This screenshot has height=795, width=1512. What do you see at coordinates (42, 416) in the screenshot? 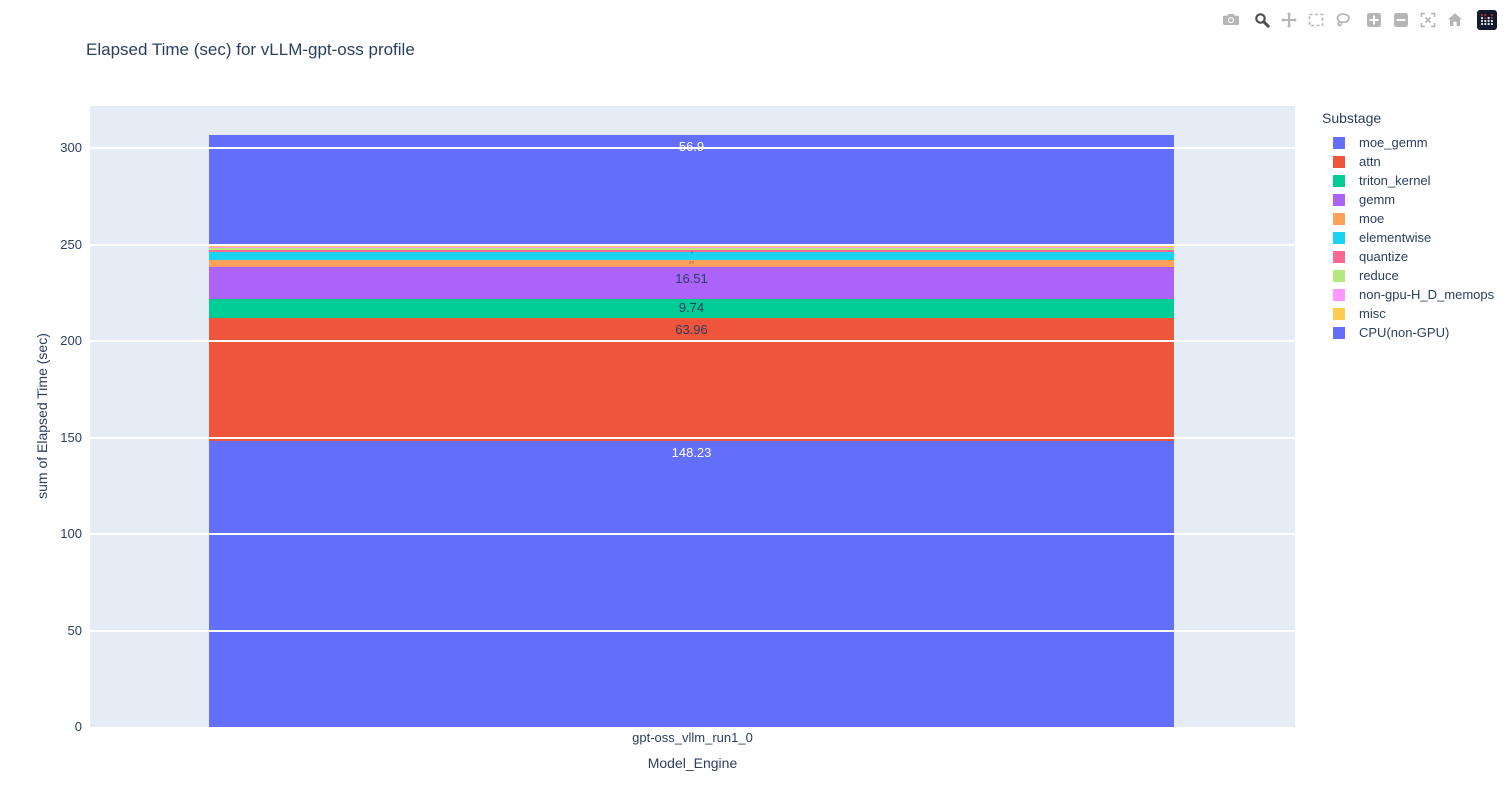
I see `y-axis-title: sum of Elapsed Time (sec)` at bounding box center [42, 416].